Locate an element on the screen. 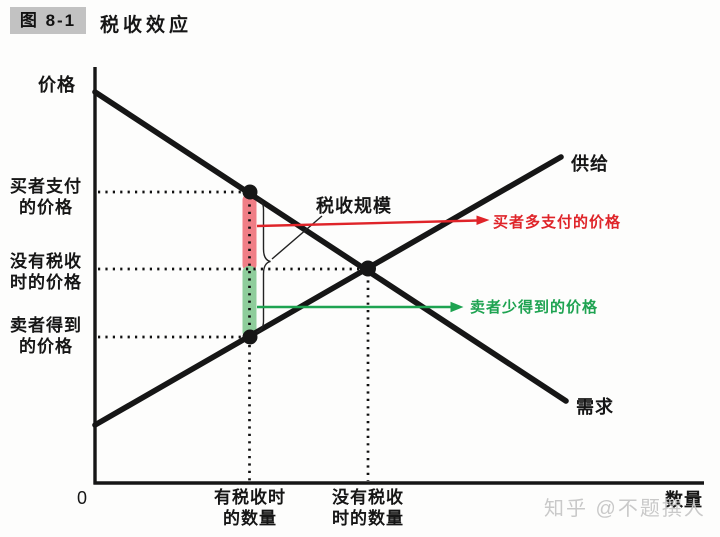 The image size is (720, 537). origin-label: 0 is located at coordinates (82, 498).